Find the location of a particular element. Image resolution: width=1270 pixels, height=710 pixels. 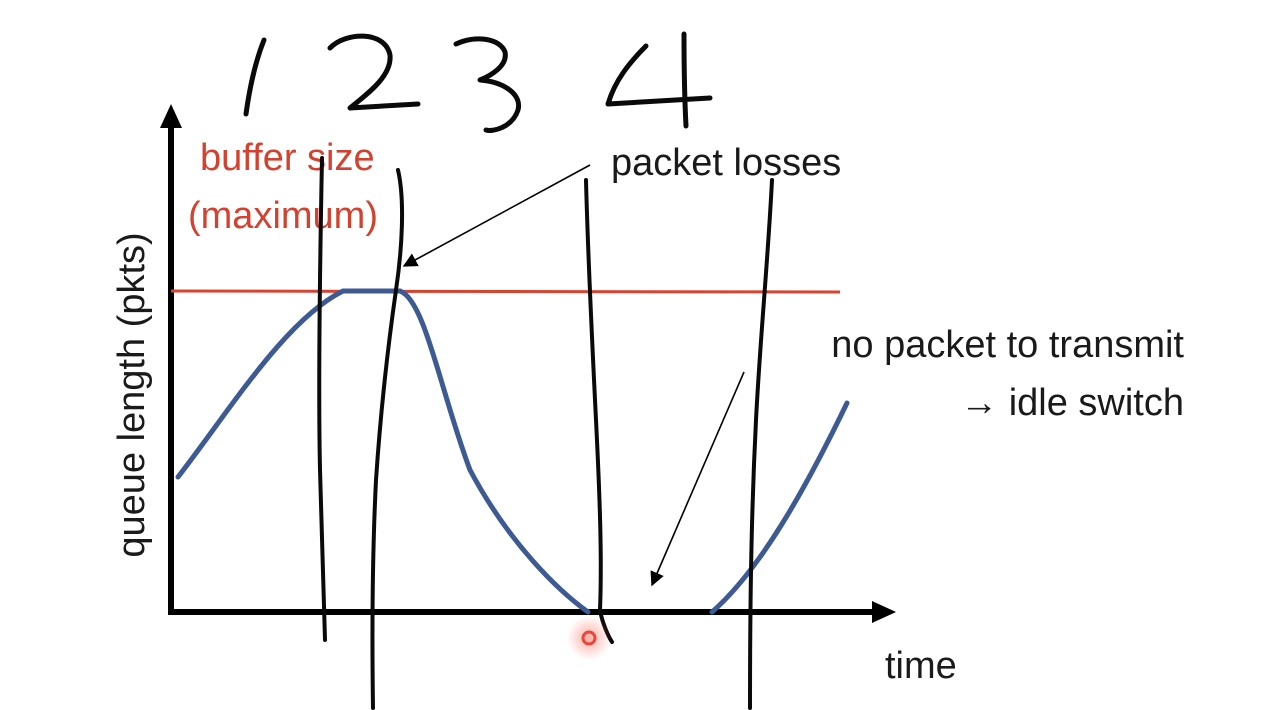

x-axis-label: time is located at coordinates (921, 666).